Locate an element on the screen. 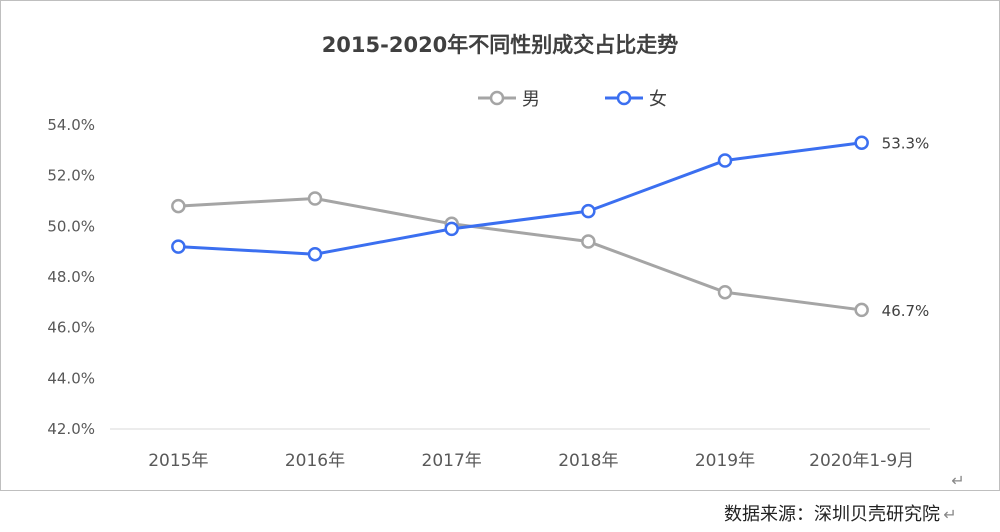 The image size is (1000, 532). legend-label: 男 is located at coordinates (531, 99).